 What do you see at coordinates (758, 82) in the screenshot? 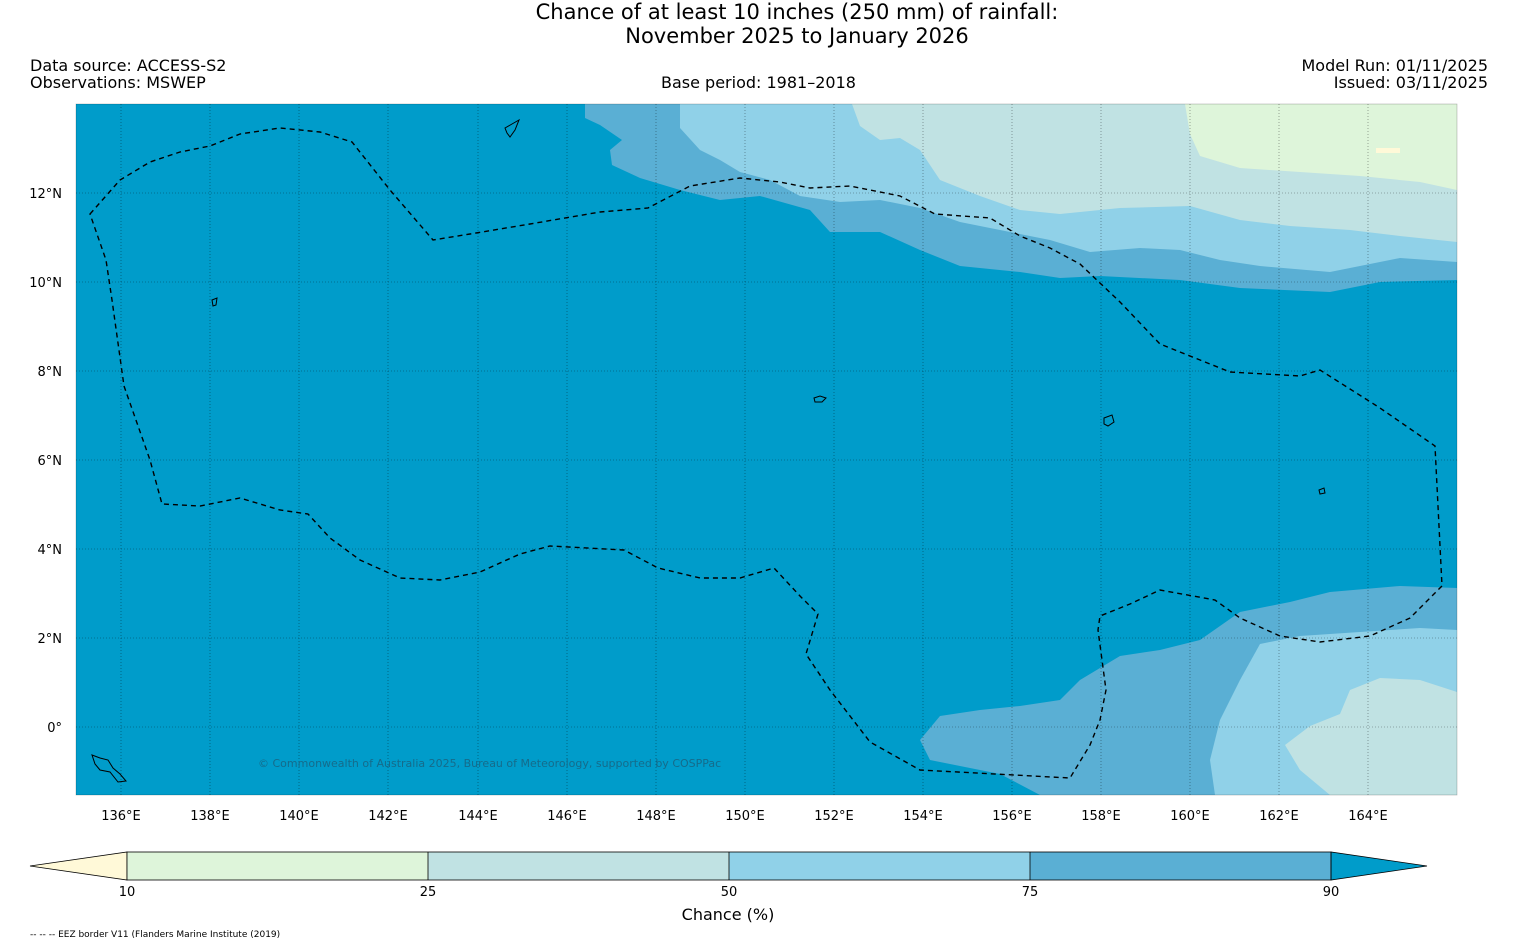
I see `base-period-label: Base period: 1981–2018` at bounding box center [758, 82].